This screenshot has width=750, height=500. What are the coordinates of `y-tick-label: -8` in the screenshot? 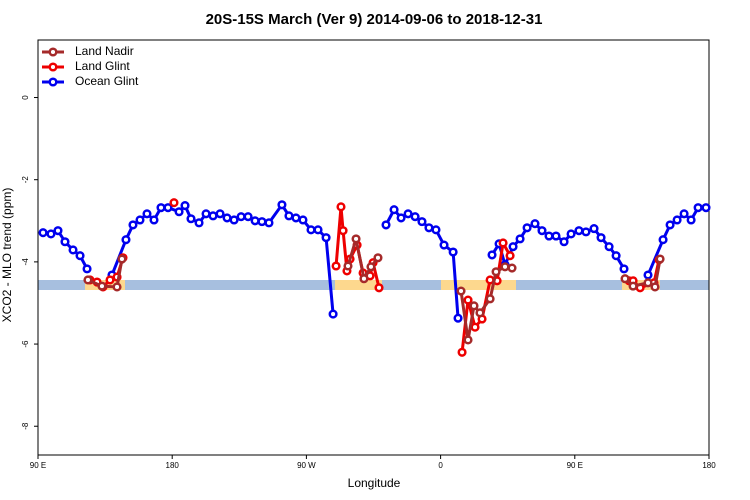 It's located at (25, 426).